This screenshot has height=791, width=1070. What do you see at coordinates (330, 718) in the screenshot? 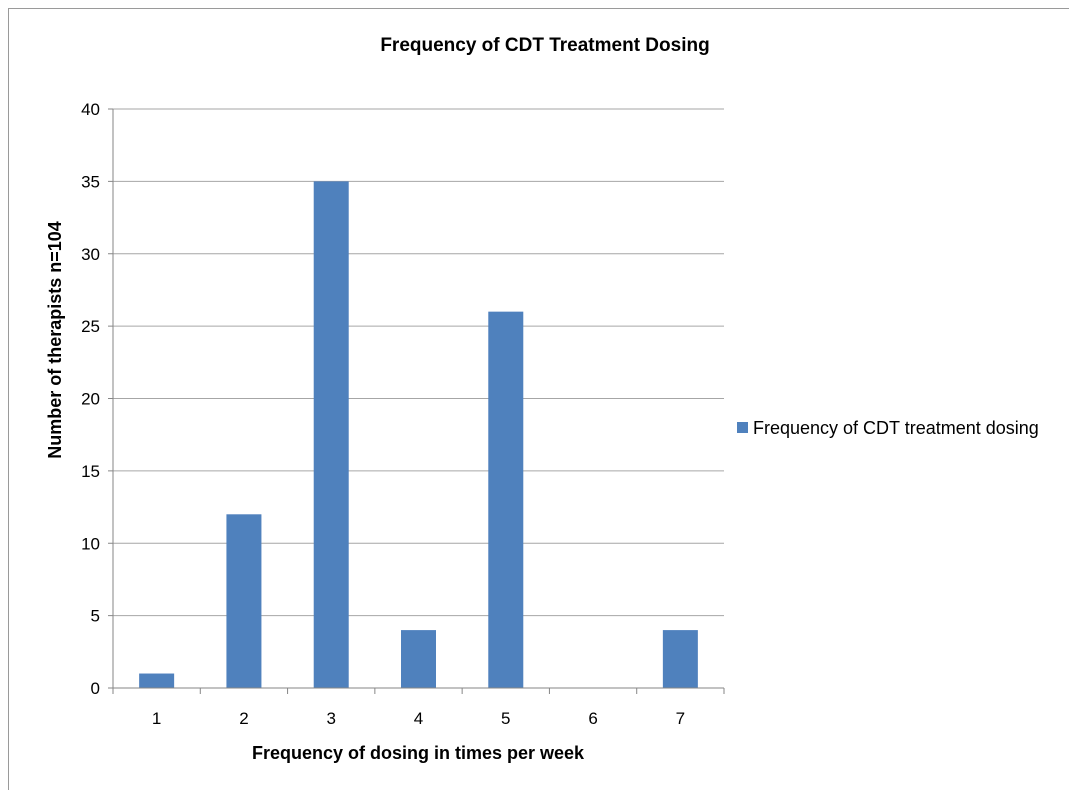
I see `x-tick-label: 3` at bounding box center [330, 718].